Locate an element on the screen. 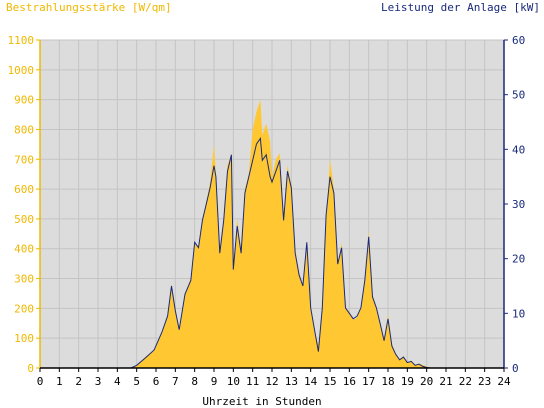  right-tick-label: 50 is located at coordinates (518, 95).